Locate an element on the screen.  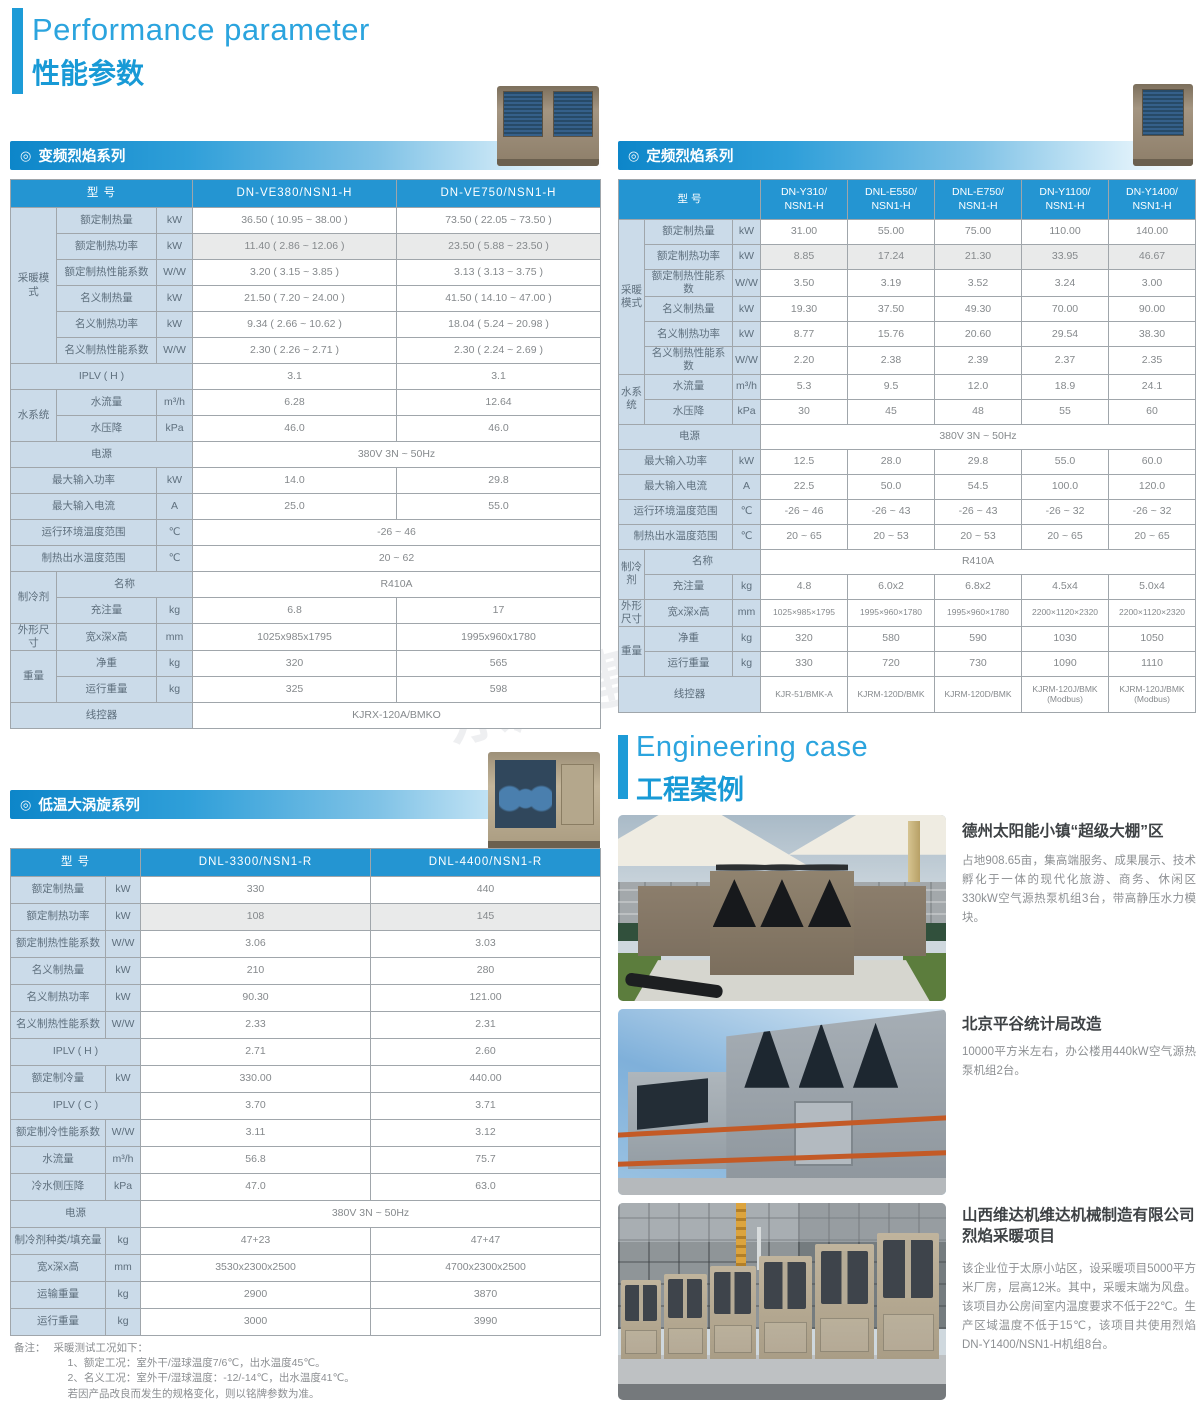
table-cell: 20.60 is located at coordinates (978, 334).